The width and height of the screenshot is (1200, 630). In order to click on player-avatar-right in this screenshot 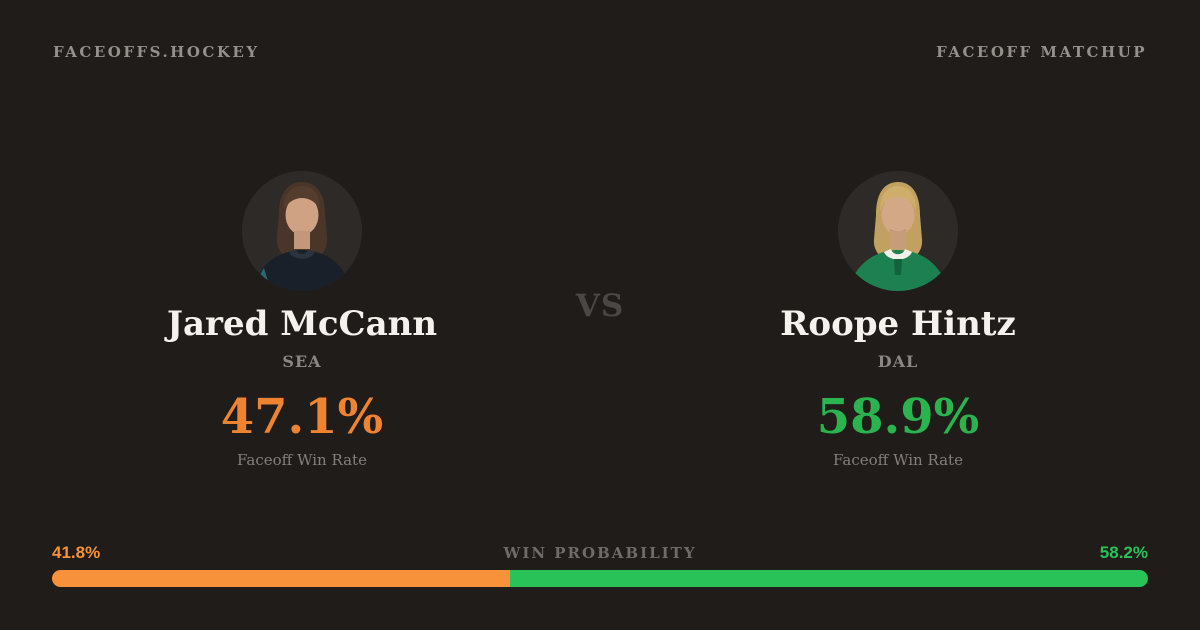, I will do `click(898, 231)`.